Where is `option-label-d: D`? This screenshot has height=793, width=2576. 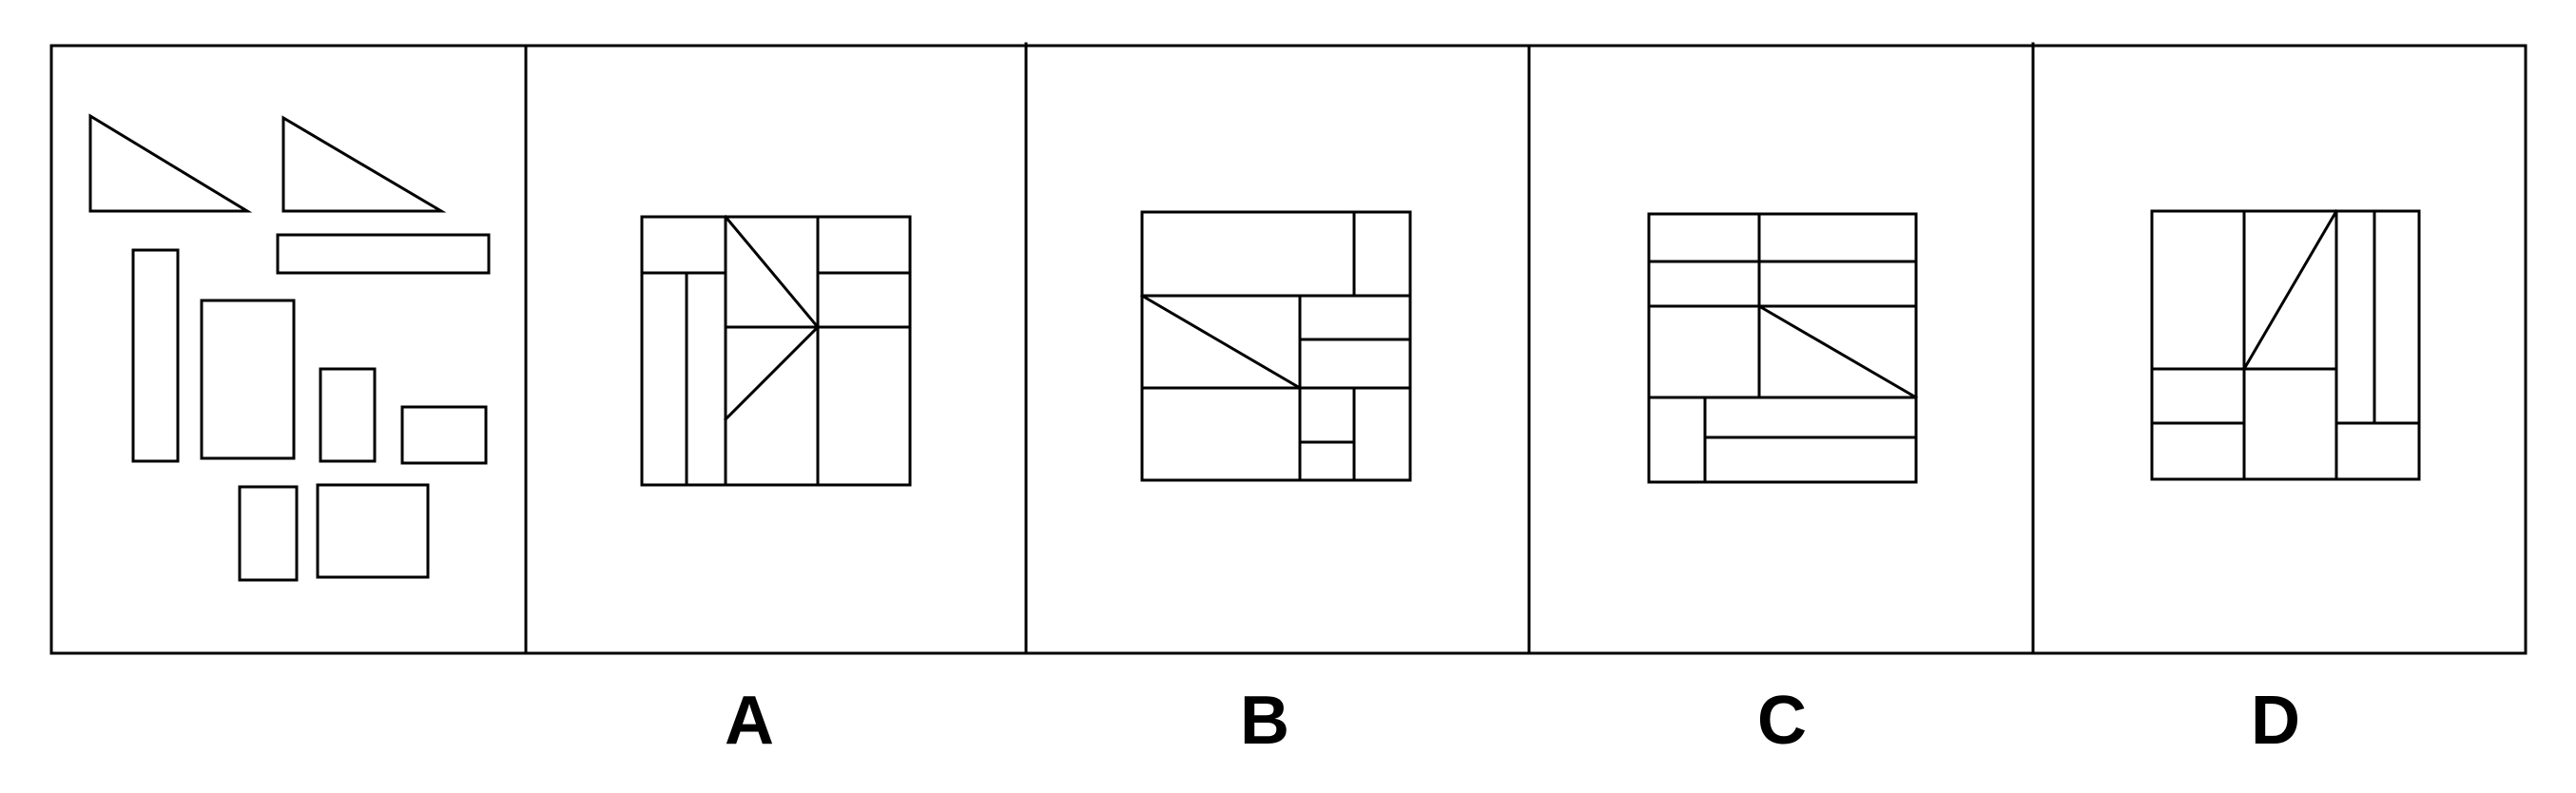
option-label-d: D is located at coordinates (2275, 721).